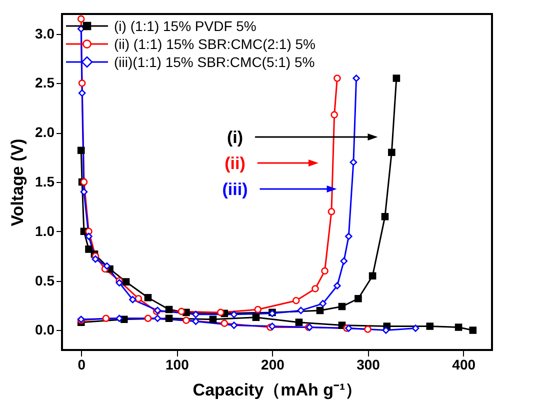  Describe the element at coordinates (177, 364) in the screenshot. I see `x-tick-label: 100` at that location.